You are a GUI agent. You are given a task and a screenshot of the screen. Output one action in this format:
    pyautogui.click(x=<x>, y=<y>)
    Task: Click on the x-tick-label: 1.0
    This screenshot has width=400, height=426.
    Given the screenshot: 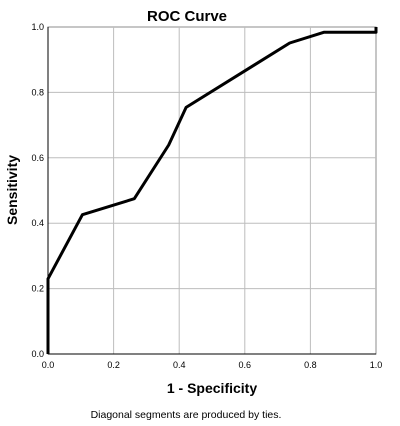 What is the action you would take?
    pyautogui.click(x=376, y=365)
    